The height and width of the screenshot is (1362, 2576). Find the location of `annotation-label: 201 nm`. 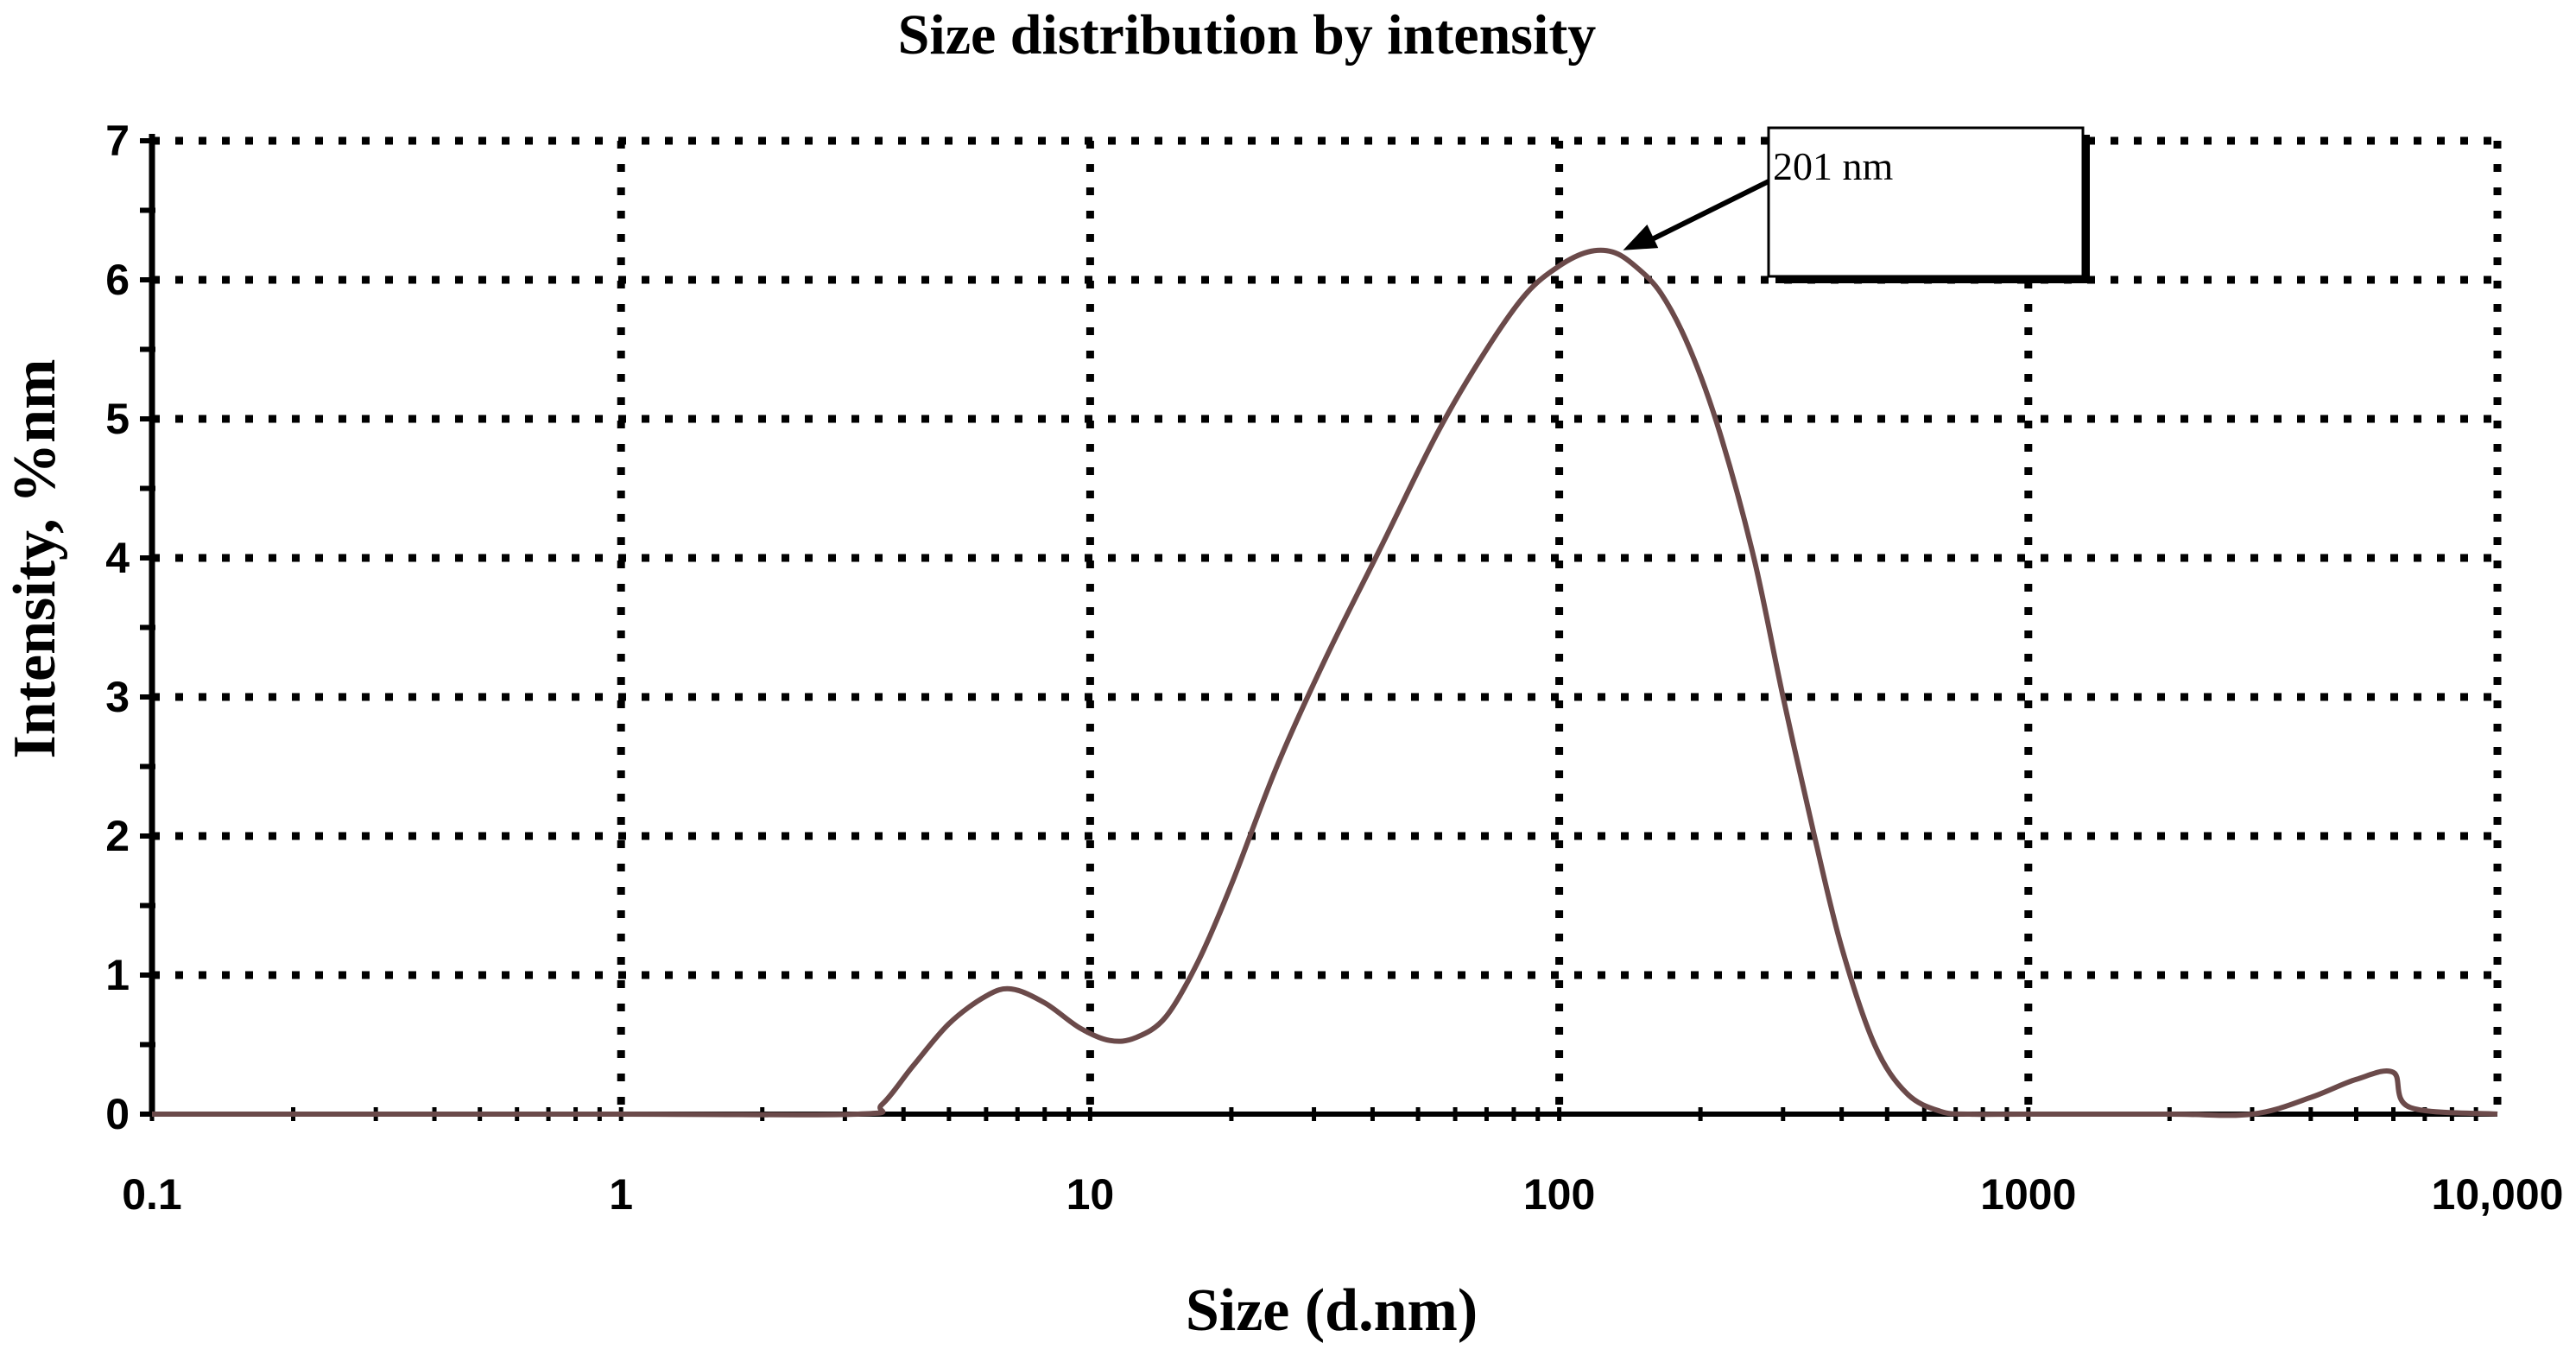

annotation-label: 201 nm is located at coordinates (1833, 166).